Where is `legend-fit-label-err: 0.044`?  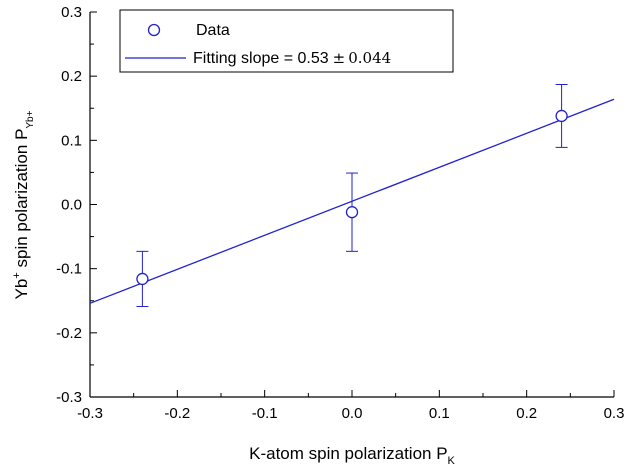 legend-fit-label-err: 0.044 is located at coordinates (369, 58).